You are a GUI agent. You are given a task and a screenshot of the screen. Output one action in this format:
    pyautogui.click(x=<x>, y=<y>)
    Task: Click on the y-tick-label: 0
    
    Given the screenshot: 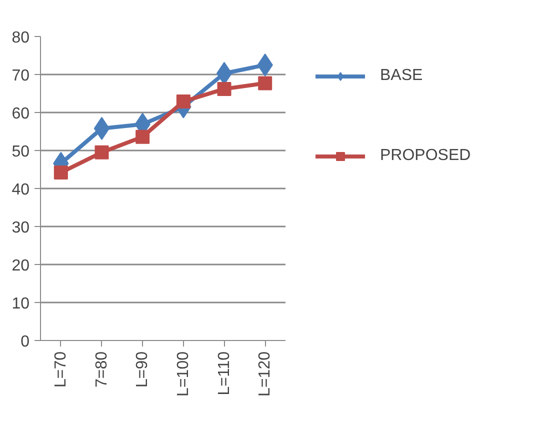 What is the action you would take?
    pyautogui.click(x=25, y=342)
    